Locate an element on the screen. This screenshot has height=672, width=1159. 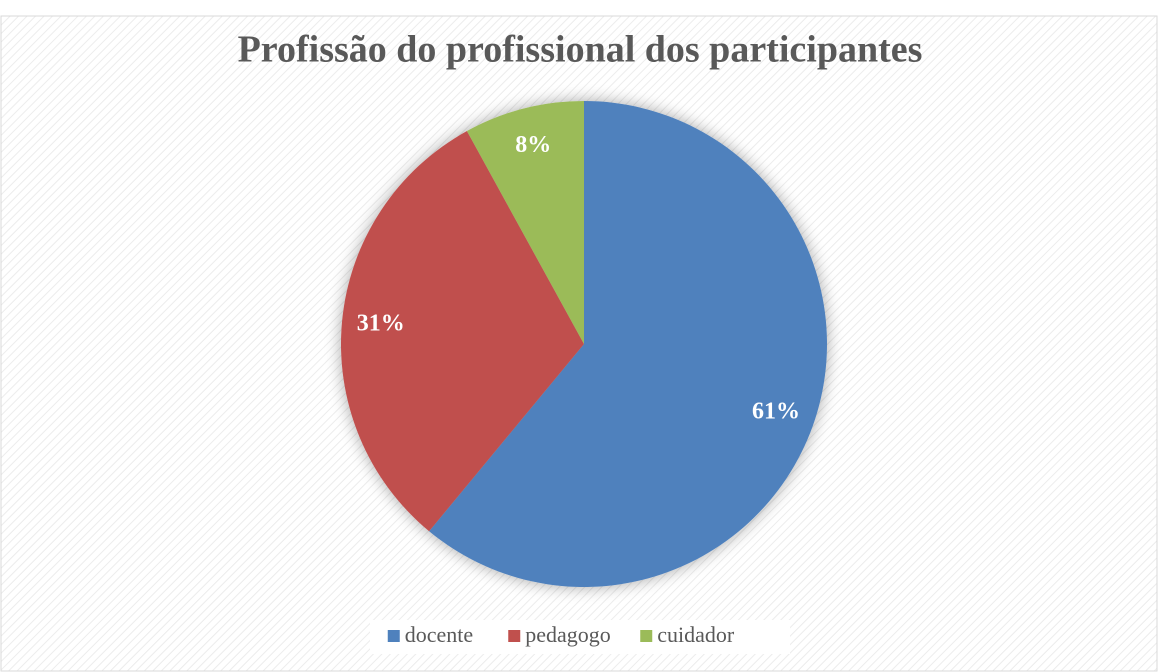
data-label: 8% is located at coordinates (533, 145).